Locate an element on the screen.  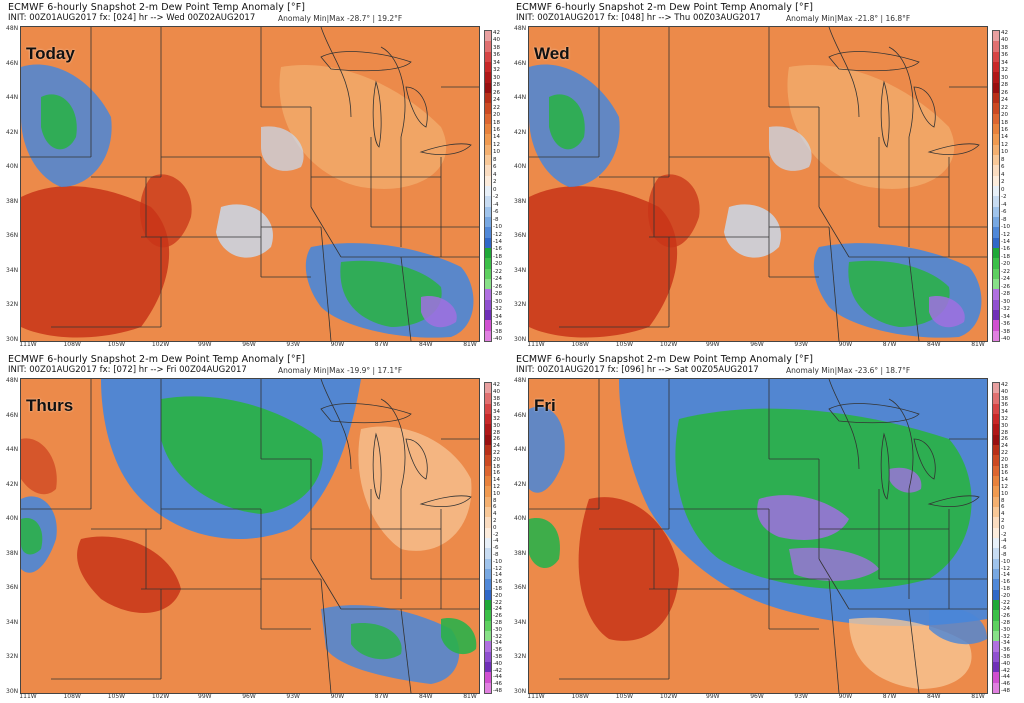
colorbar-tick-label: -48 is located at coordinates (1005, 691).